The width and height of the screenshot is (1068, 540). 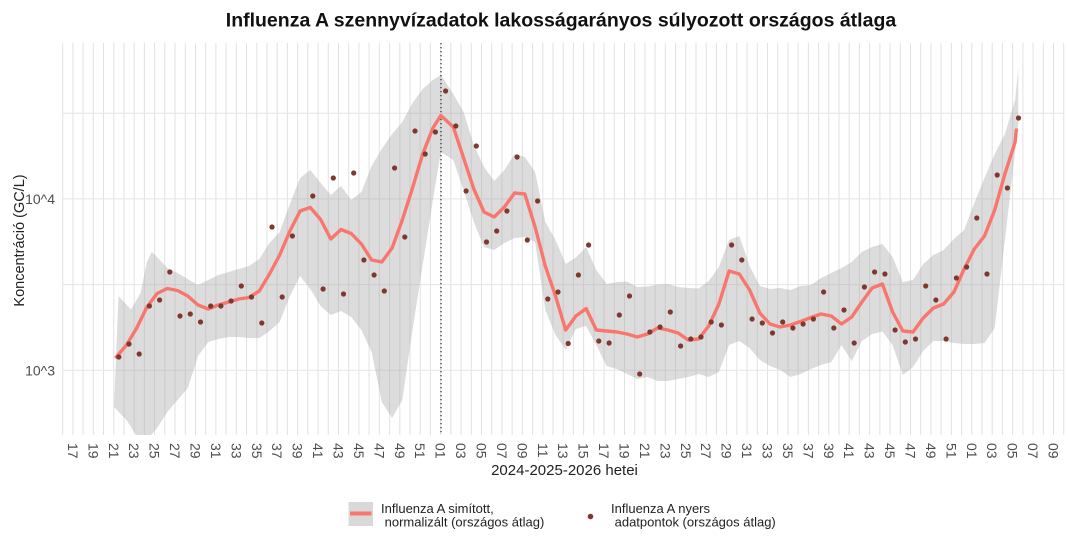 I want to click on svg-text: 10^4, so click(x=40, y=199).